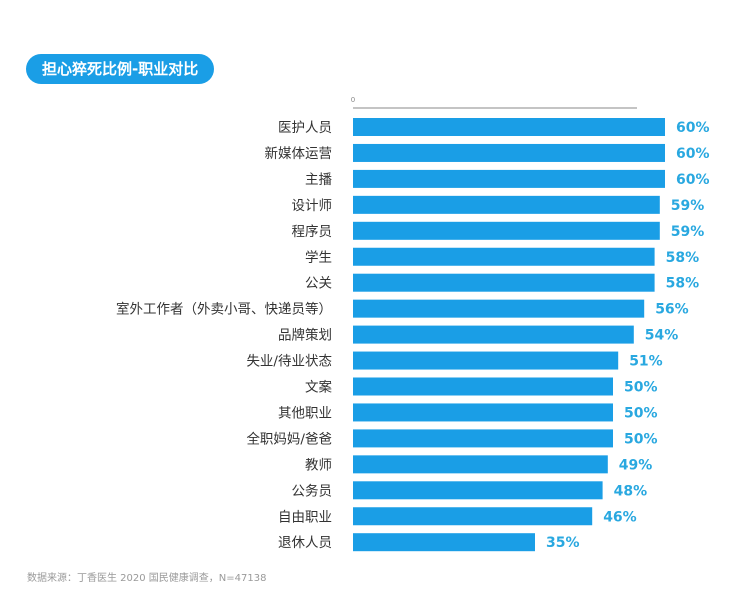 The width and height of the screenshot is (745, 602). I want to click on category-label: 全职妈妈/爸爸, so click(289, 438).